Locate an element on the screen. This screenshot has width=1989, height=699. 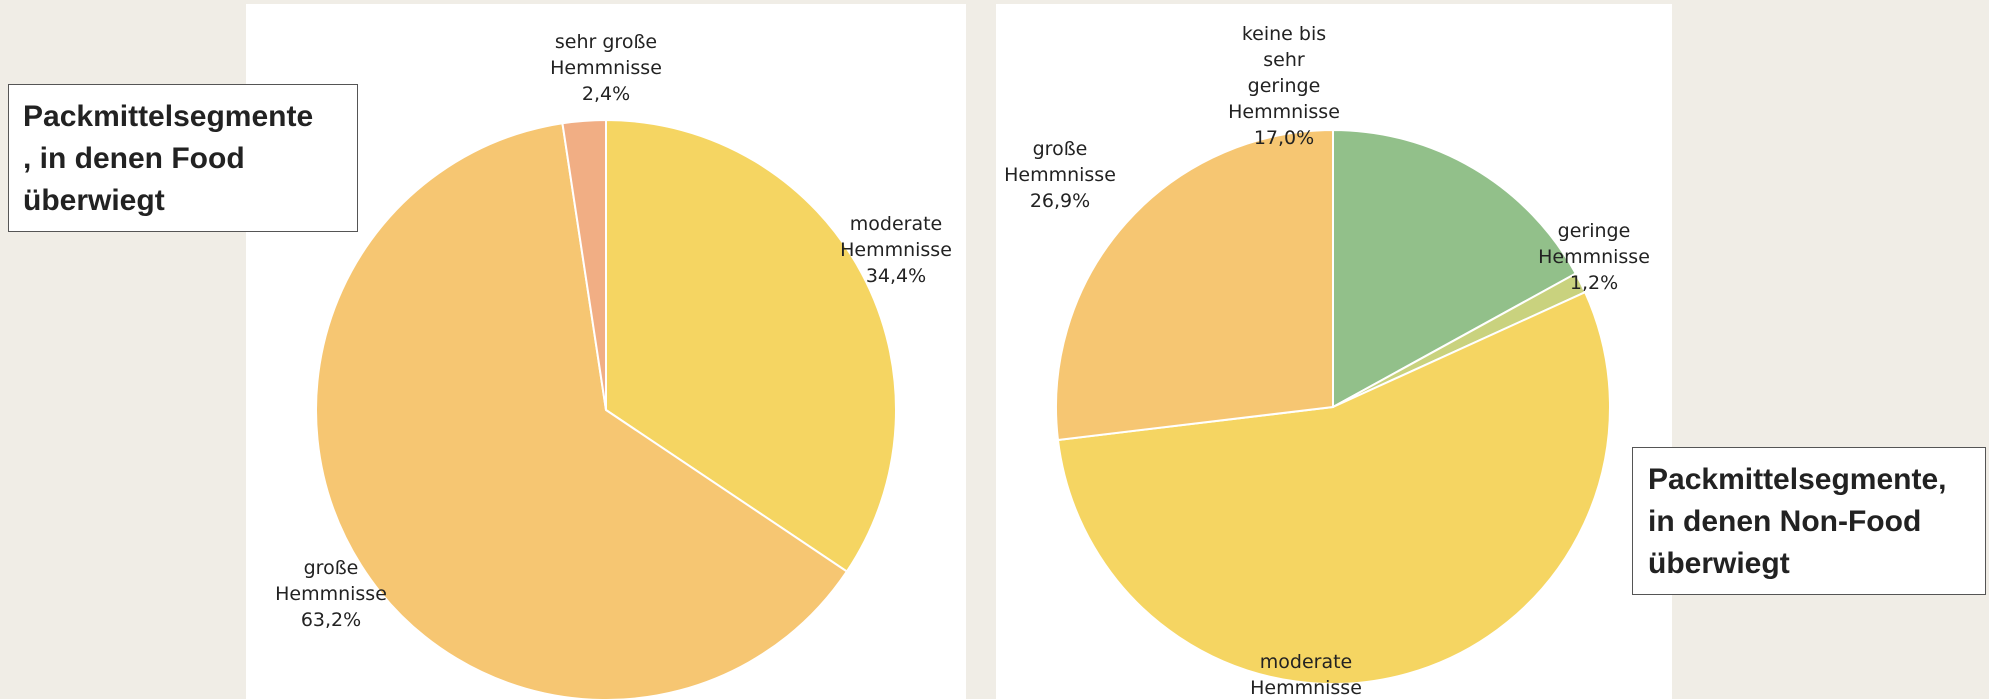
callout-line: Packmittelsegmente, is located at coordinates (1797, 479).